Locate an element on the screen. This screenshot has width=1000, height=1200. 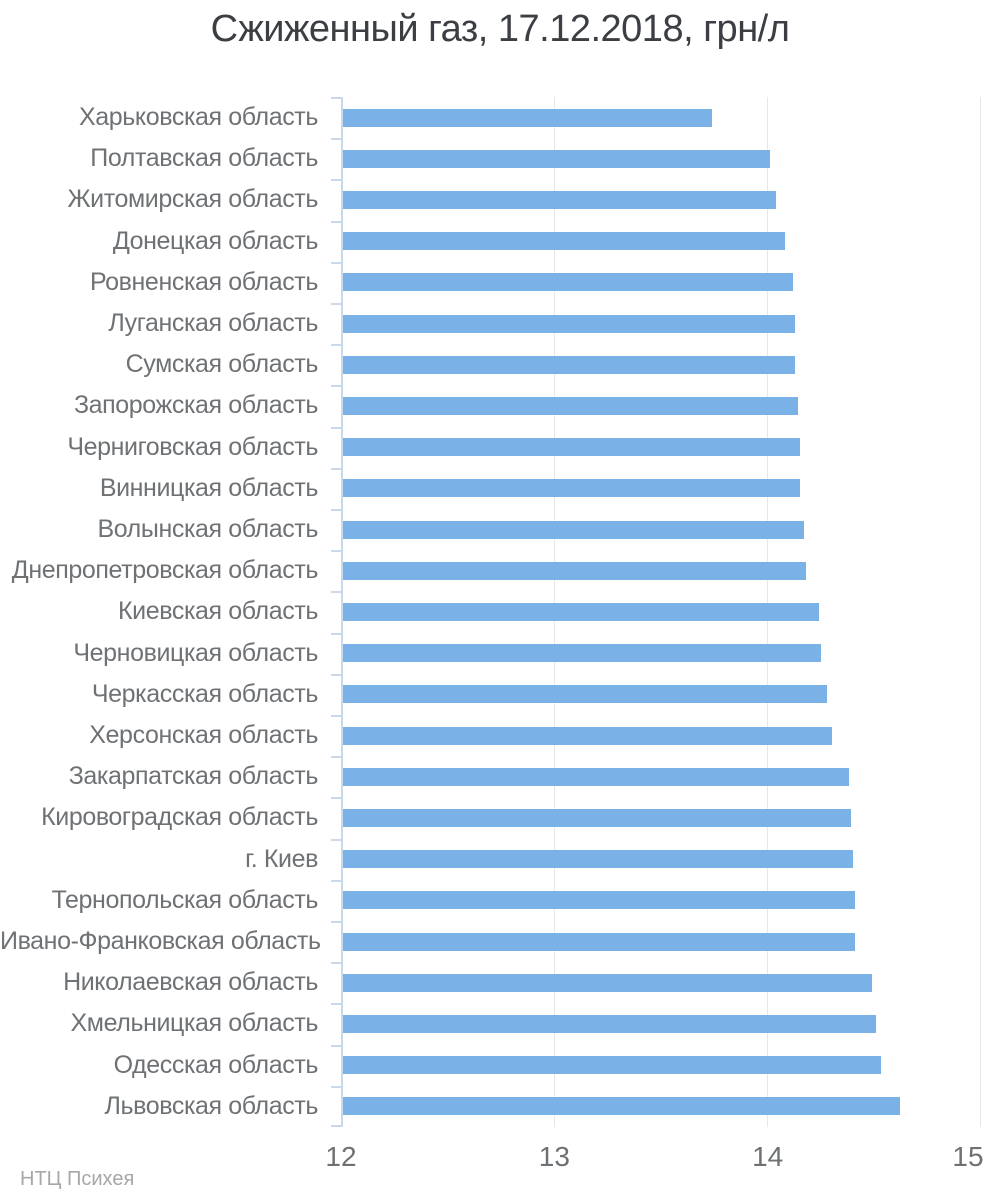
x-axis-label: 15 is located at coordinates (968, 1156).